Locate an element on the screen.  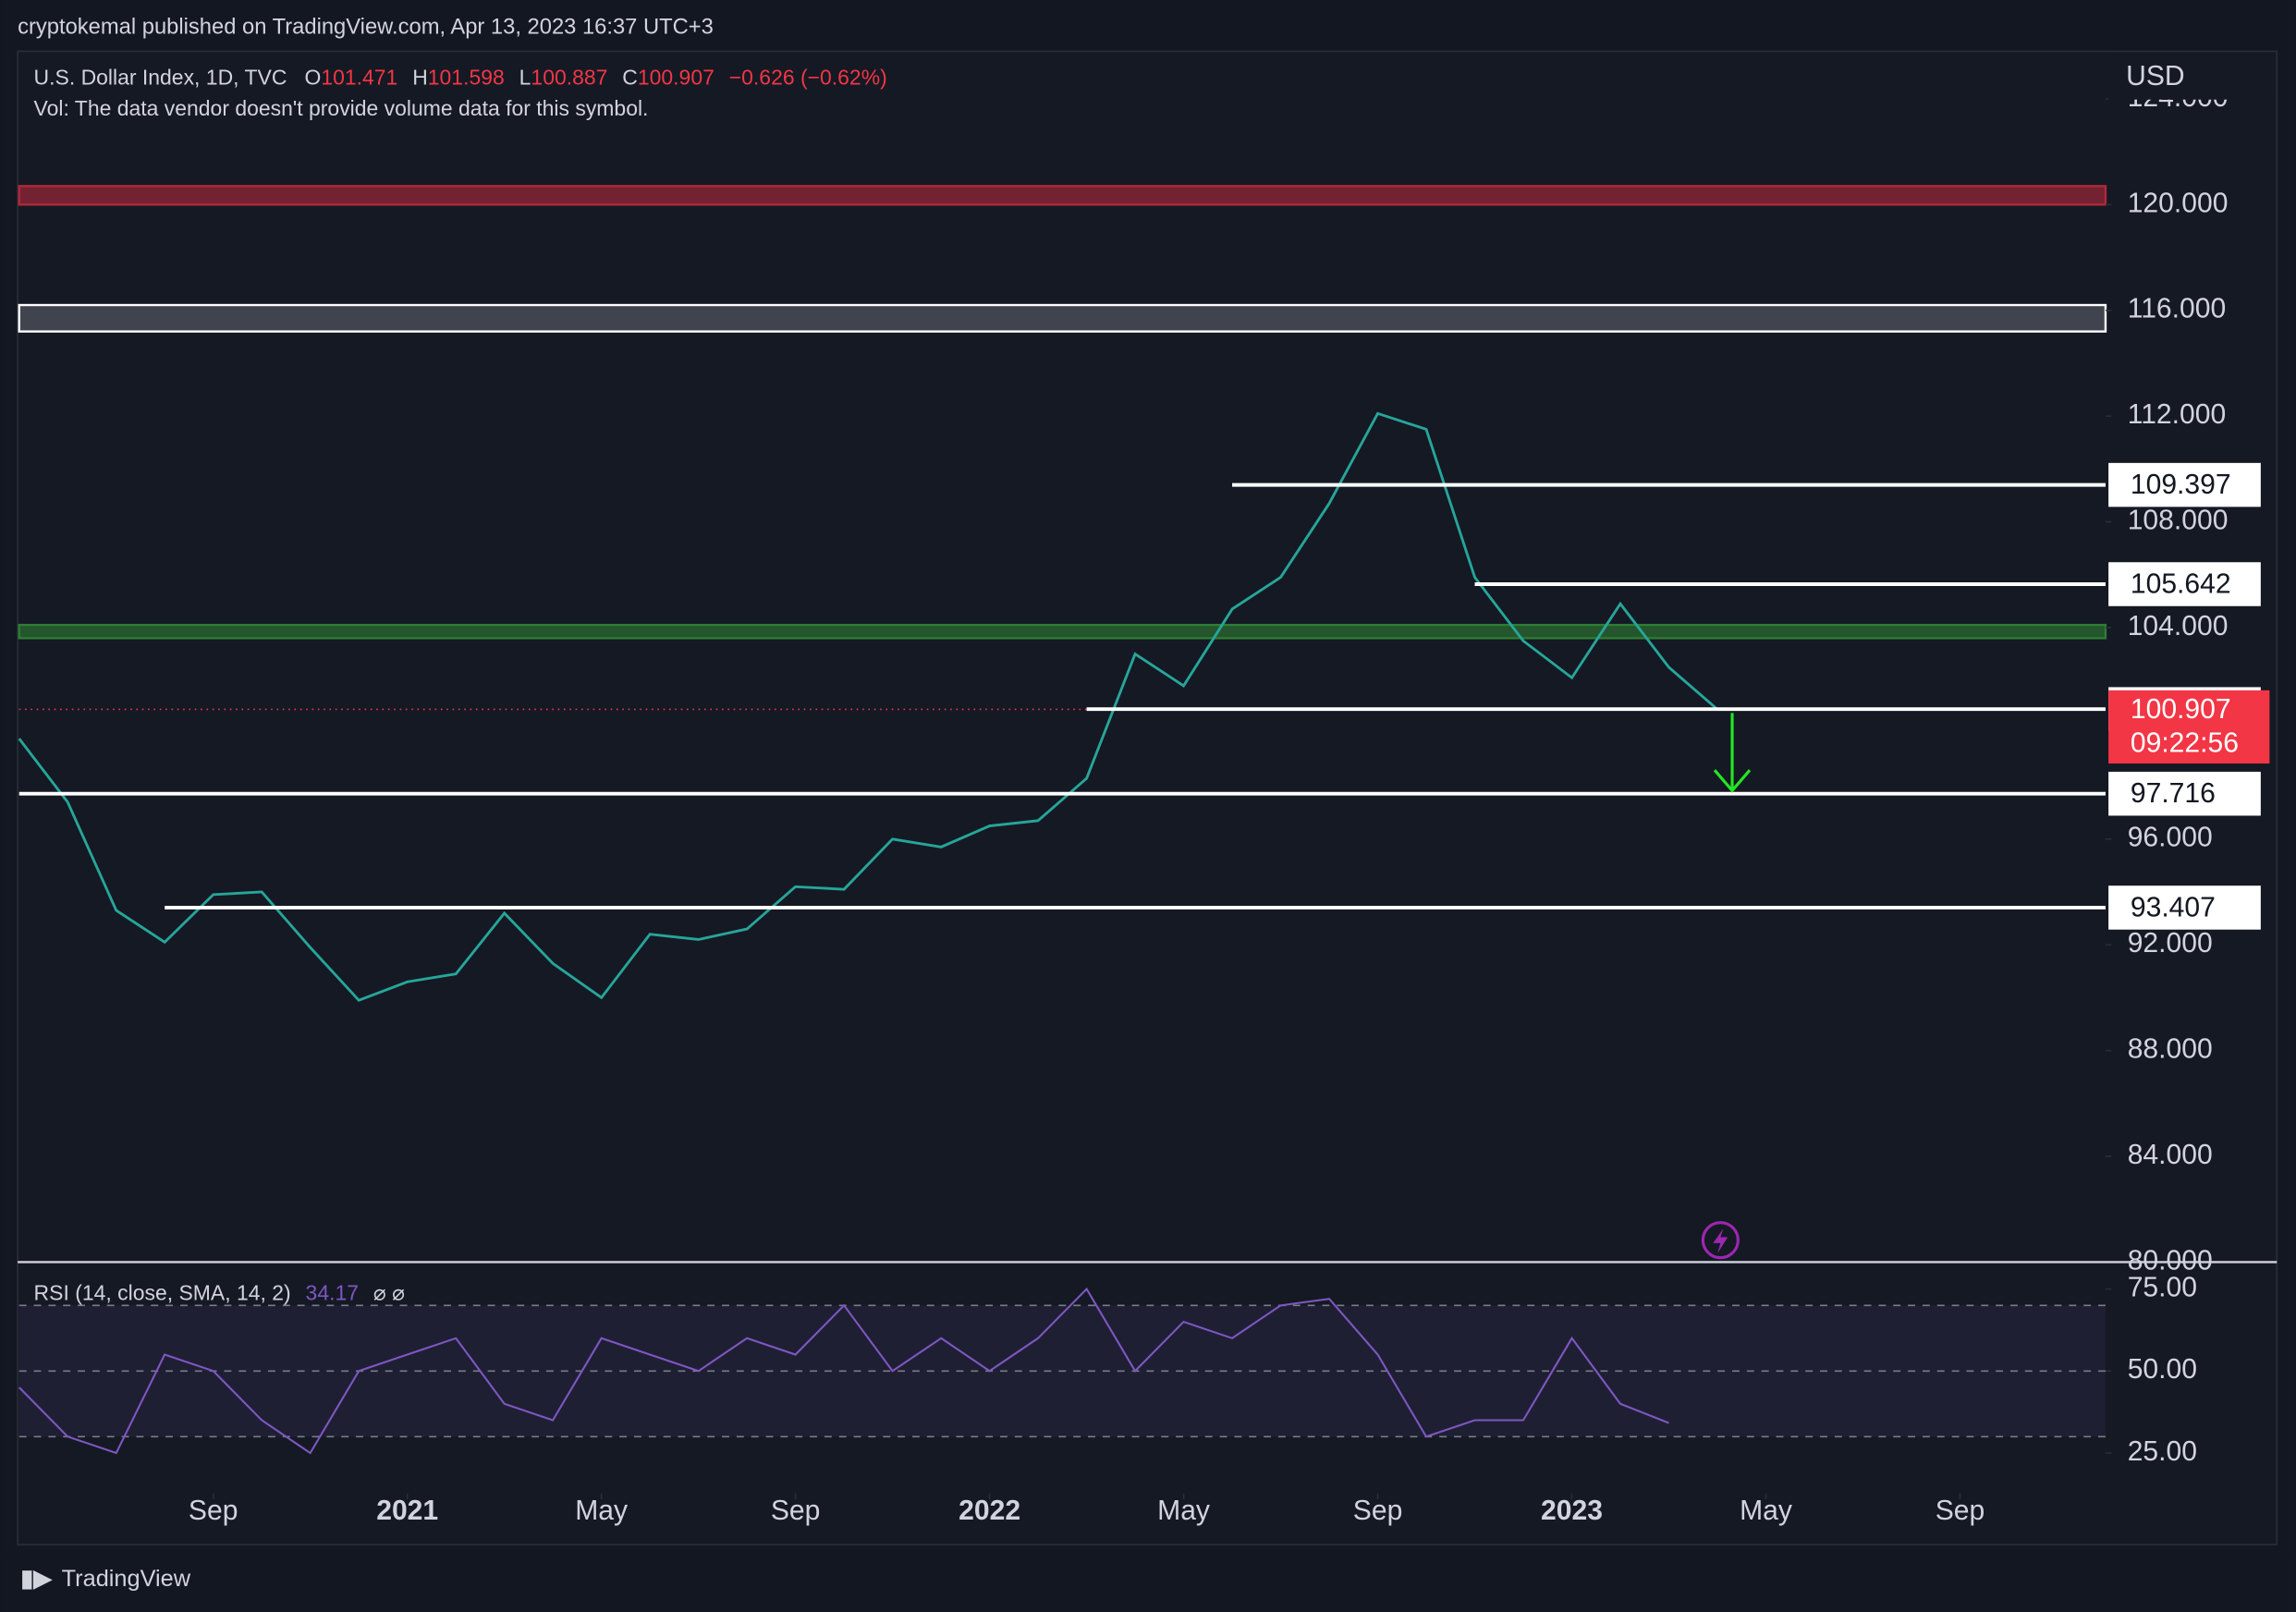
arrow-head is located at coordinates (1732, 781).